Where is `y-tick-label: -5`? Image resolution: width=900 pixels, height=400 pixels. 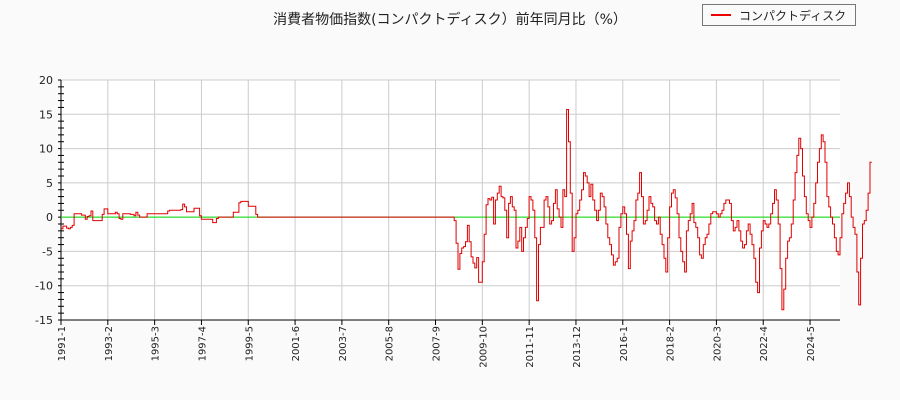
y-tick-label: -5 is located at coordinates (47, 251).